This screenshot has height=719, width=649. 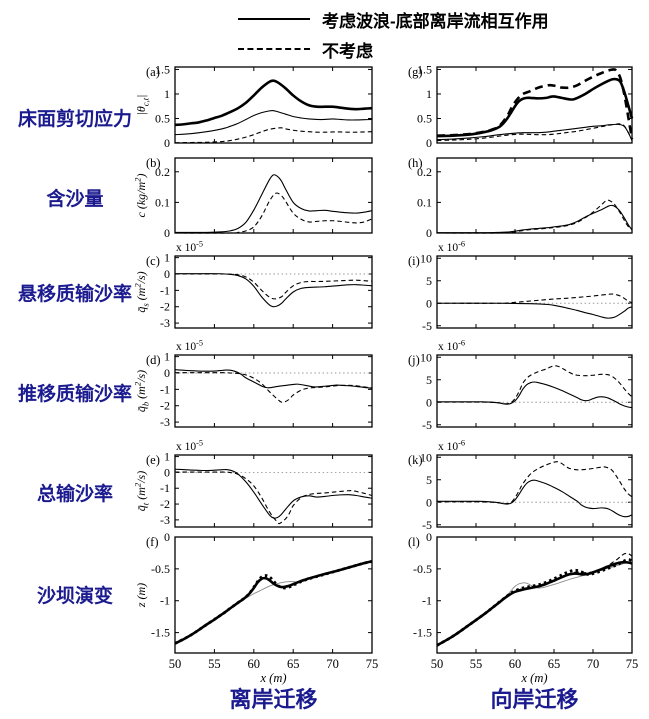 I want to click on row-label-suspended-load: 悬移质输沙率, so click(x=74, y=294).